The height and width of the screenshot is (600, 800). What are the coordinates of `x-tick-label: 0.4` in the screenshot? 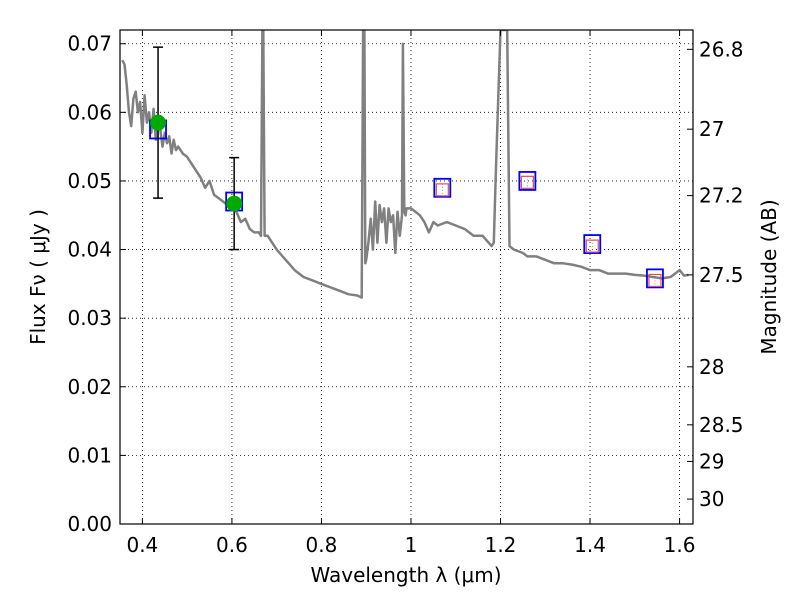 It's located at (142, 545).